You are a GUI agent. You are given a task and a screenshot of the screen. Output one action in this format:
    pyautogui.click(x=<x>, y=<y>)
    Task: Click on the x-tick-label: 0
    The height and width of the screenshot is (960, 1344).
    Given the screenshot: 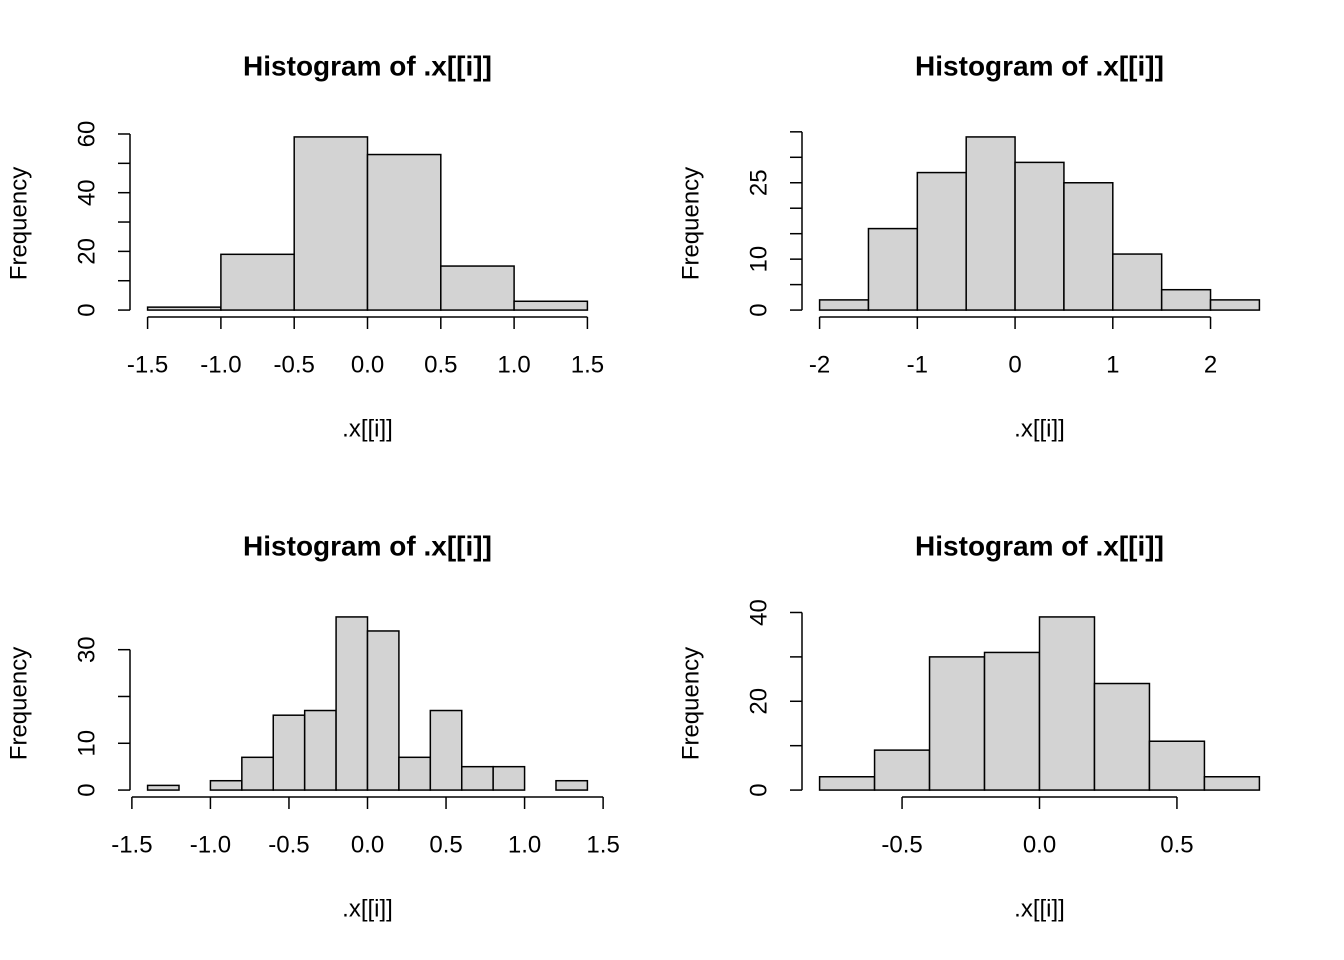 What is the action you would take?
    pyautogui.click(x=1014, y=364)
    